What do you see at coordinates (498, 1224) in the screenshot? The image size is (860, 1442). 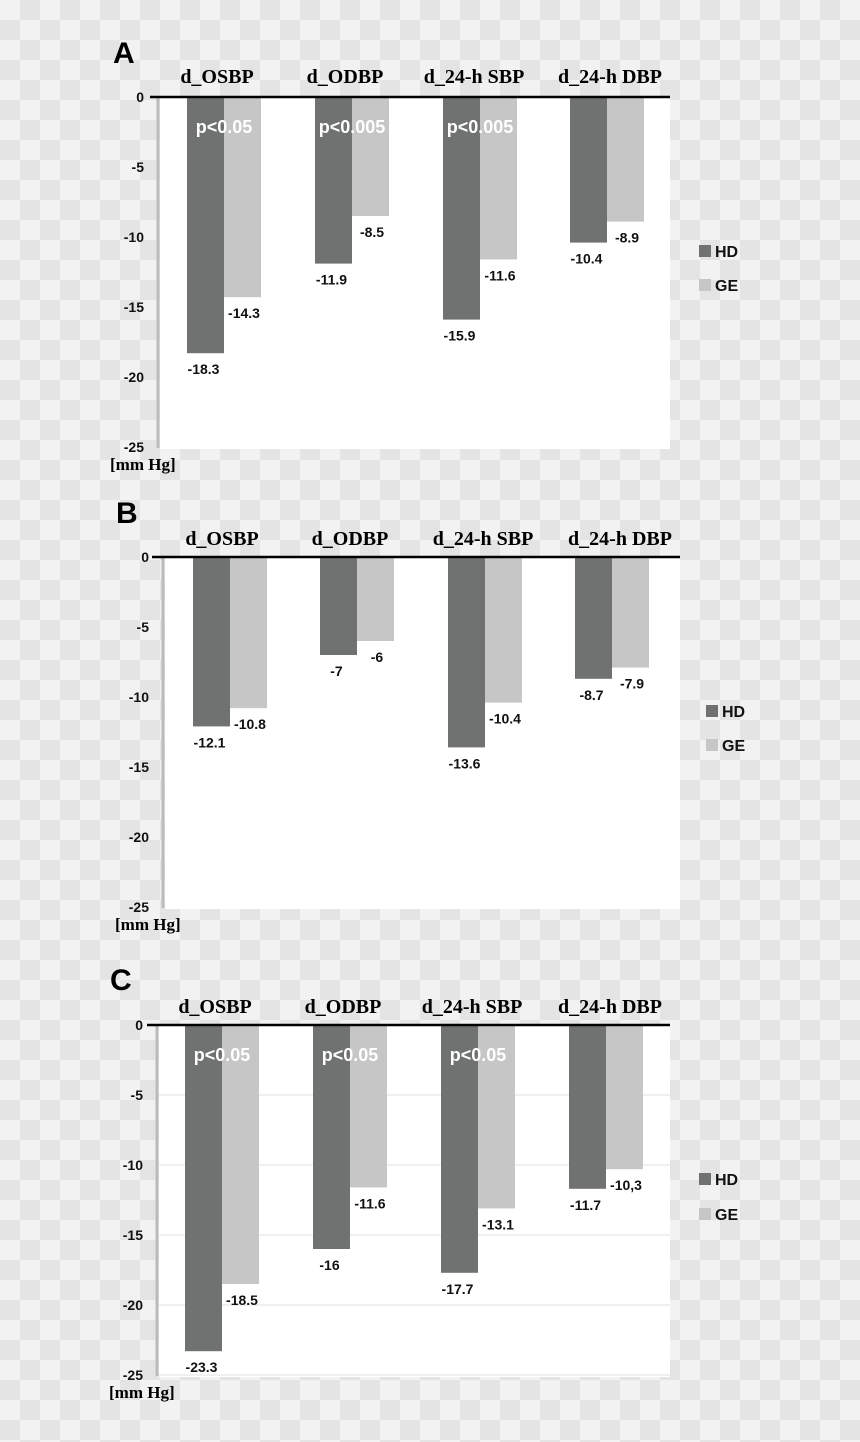 I see `data-label: -13.1` at bounding box center [498, 1224].